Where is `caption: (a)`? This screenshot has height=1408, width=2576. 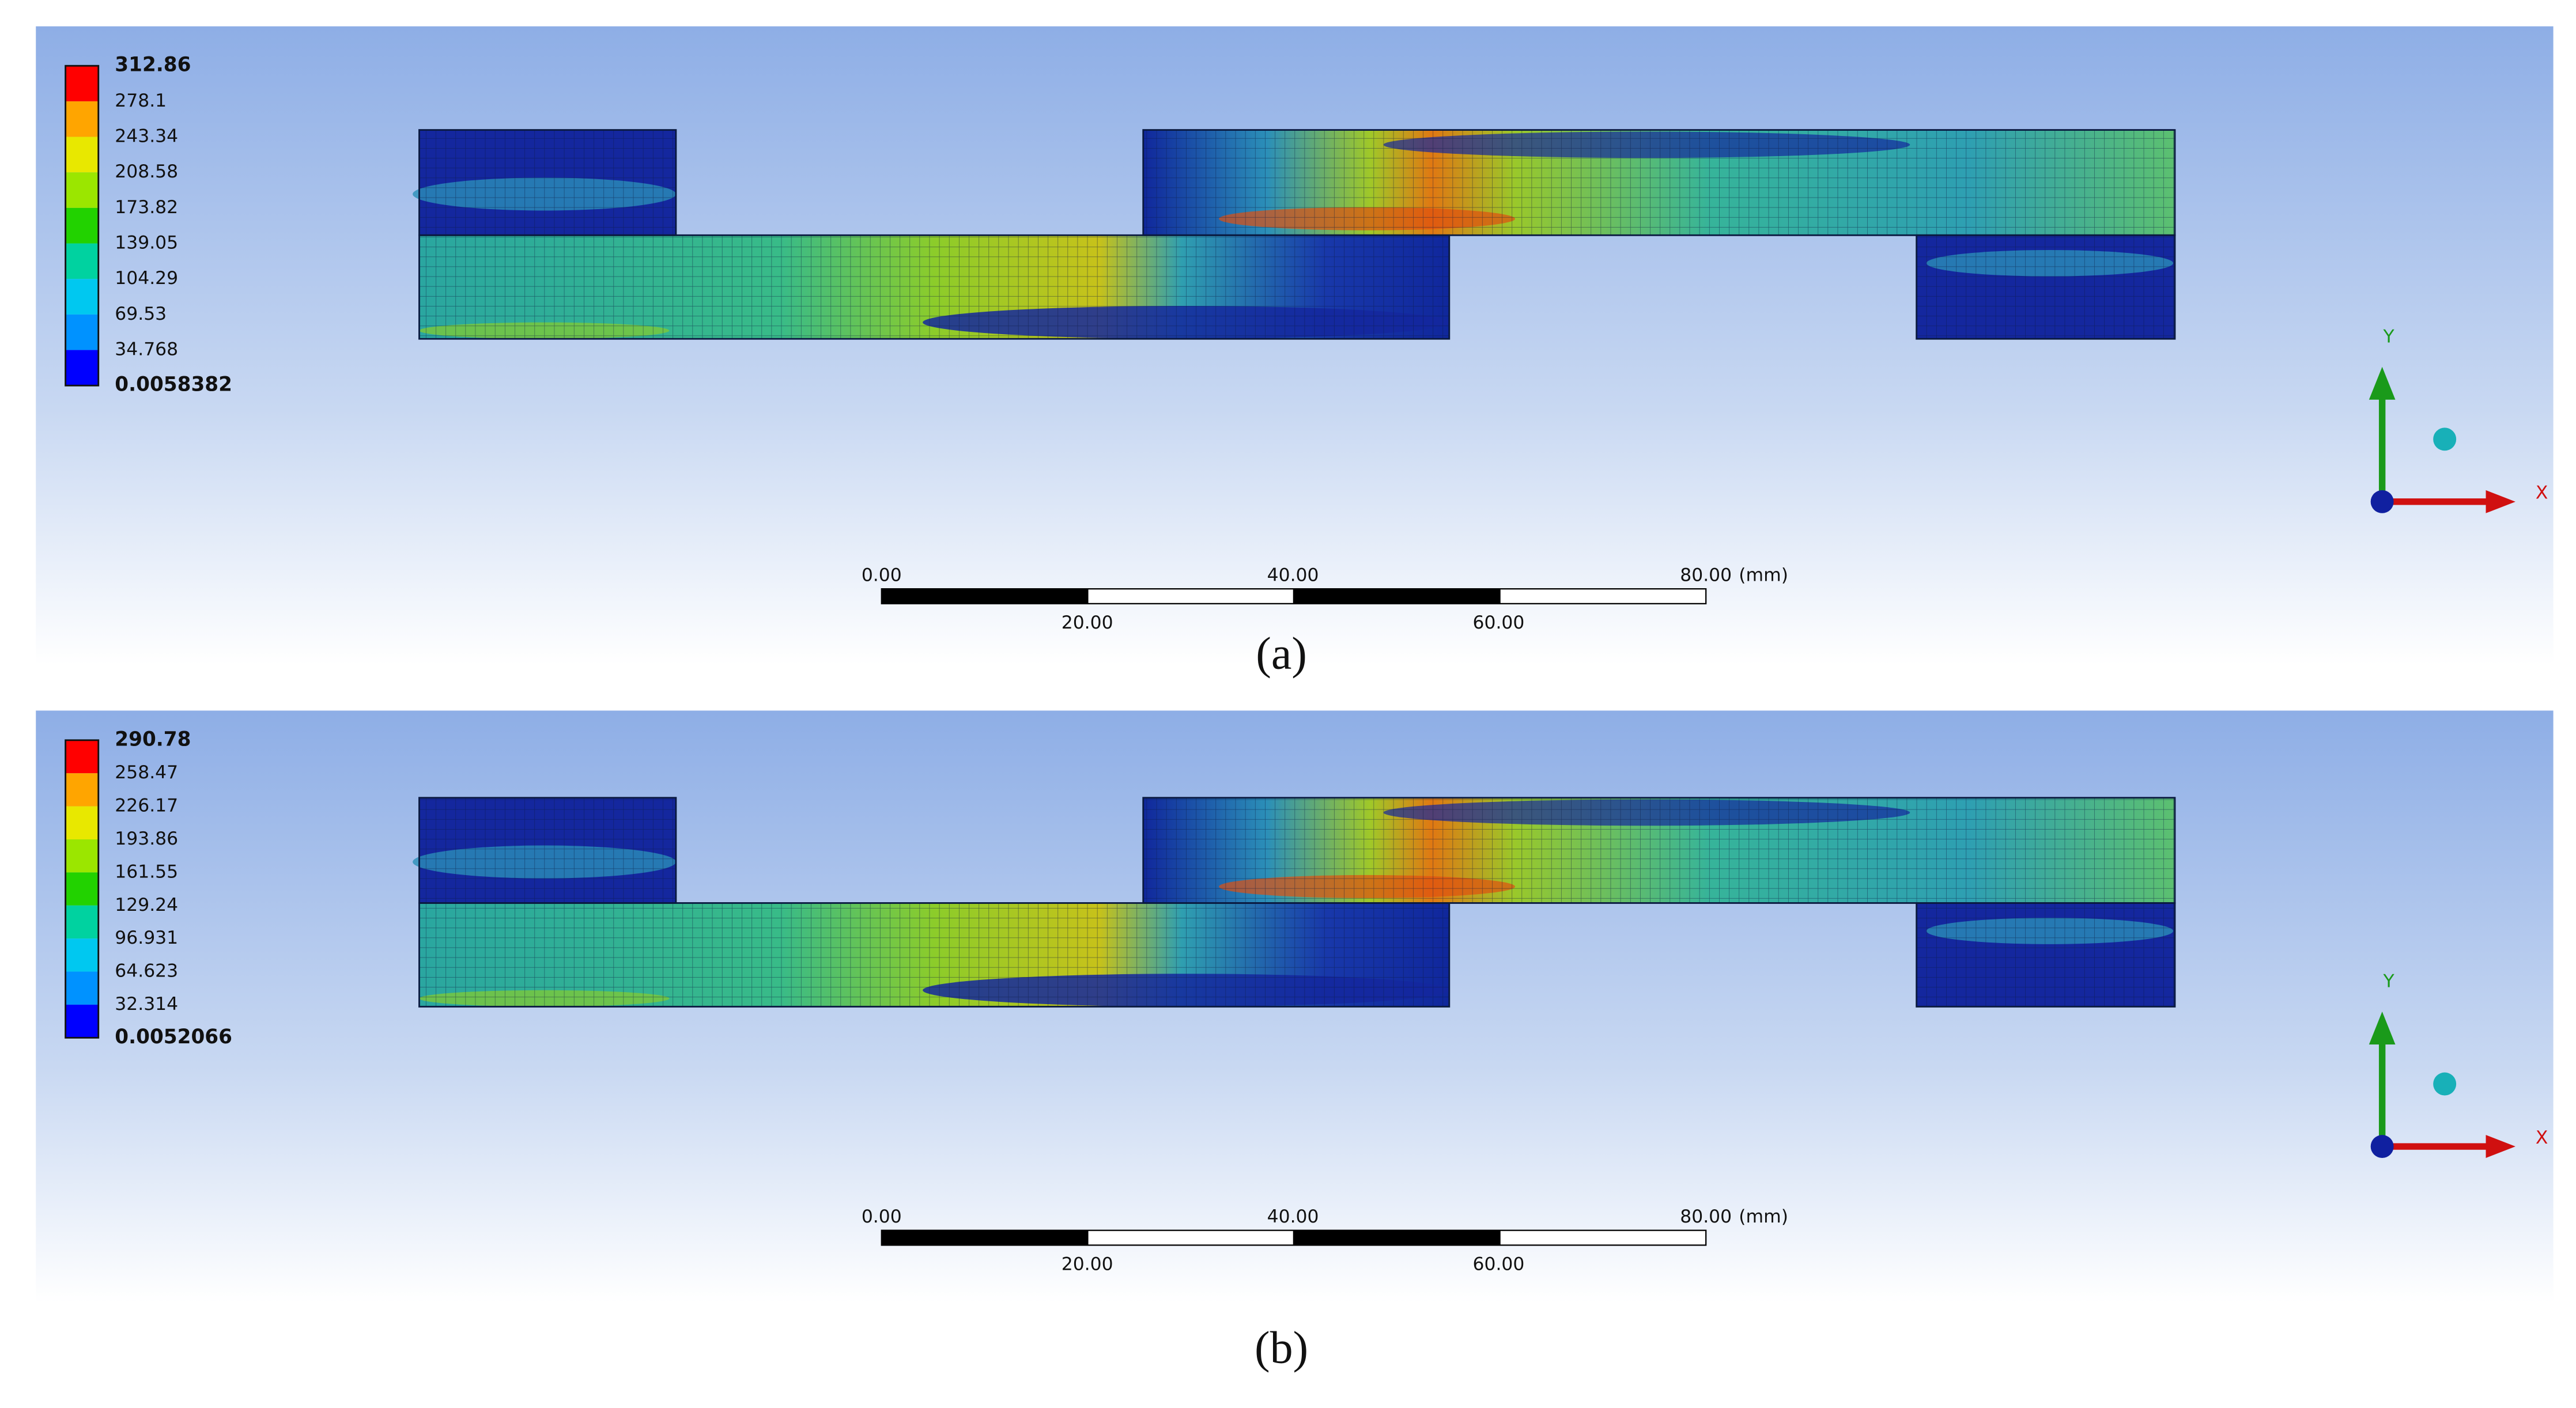
caption: (a) is located at coordinates (1281, 653).